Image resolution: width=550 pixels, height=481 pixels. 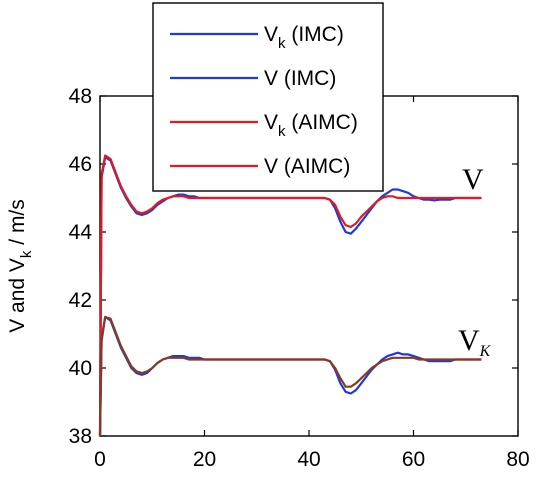 I want to click on y-axis-label: V and Vk / m/s, so click(x=20, y=266).